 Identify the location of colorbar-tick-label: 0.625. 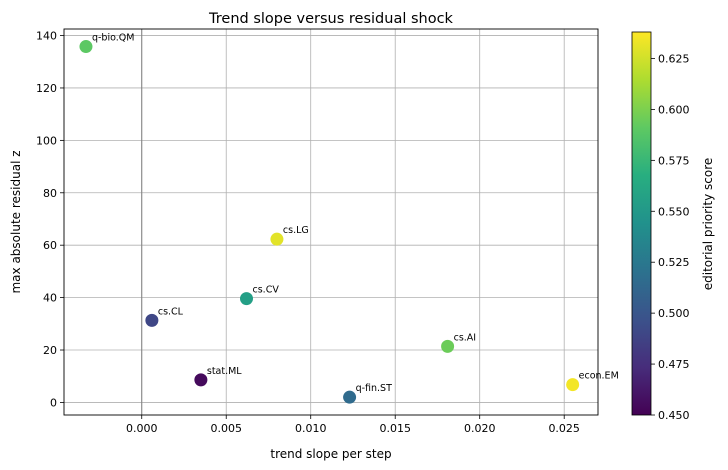
(674, 58).